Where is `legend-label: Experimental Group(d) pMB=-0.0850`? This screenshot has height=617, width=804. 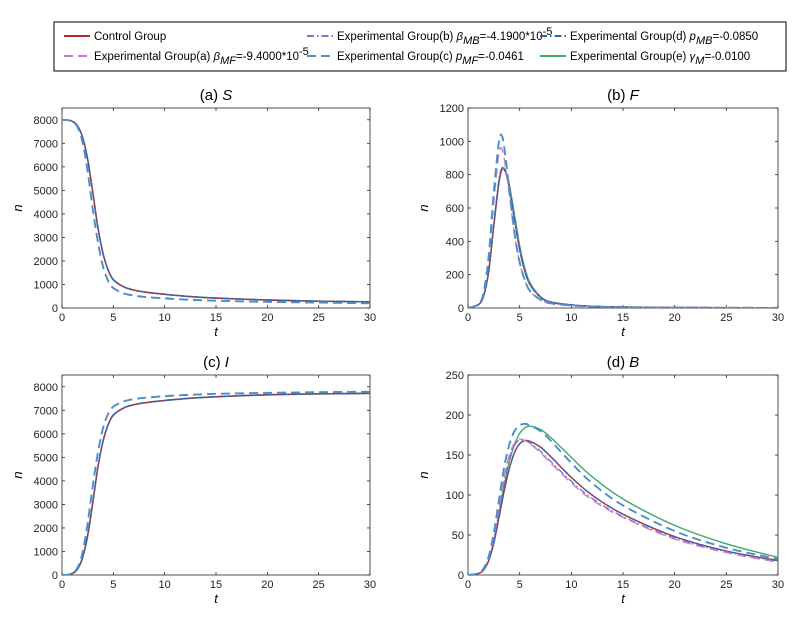 legend-label: Experimental Group(d) pMB=-0.0850 is located at coordinates (664, 39).